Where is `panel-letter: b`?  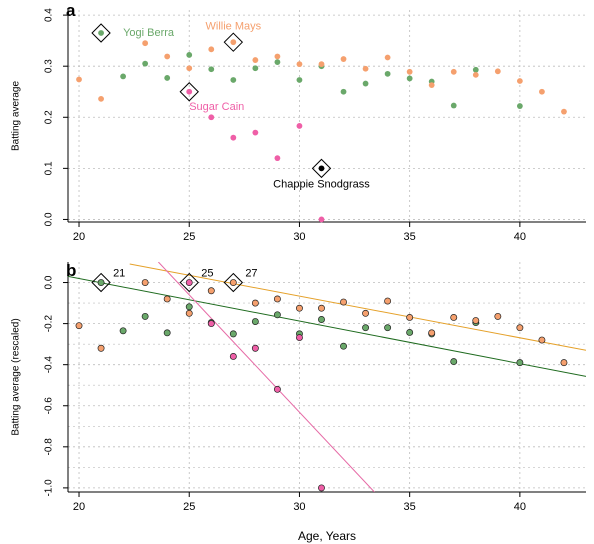
panel-letter: b is located at coordinates (71, 270).